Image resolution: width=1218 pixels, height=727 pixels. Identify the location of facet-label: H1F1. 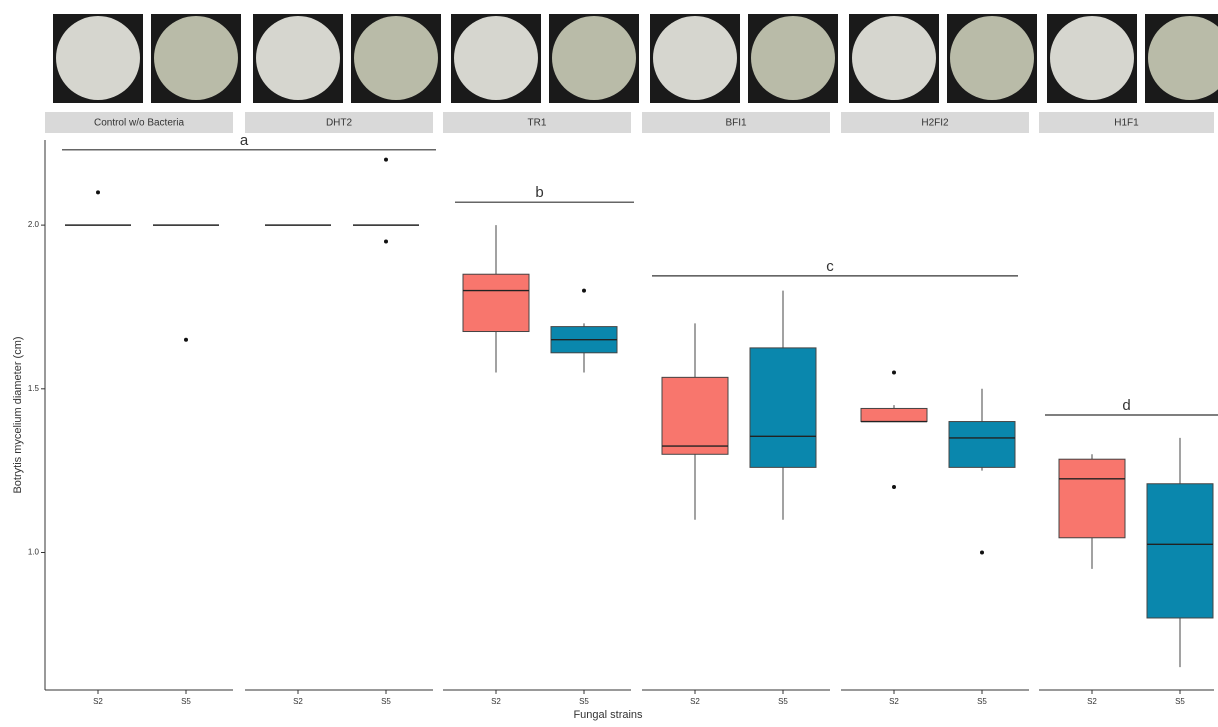
(1126, 123).